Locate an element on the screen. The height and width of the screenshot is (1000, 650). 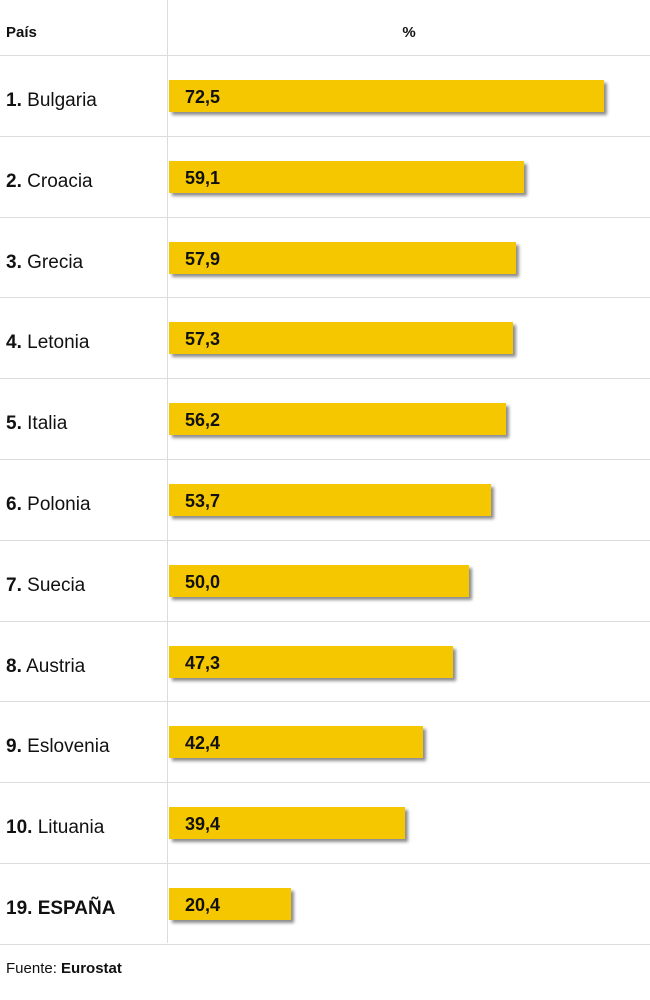
country-name: Suecia is located at coordinates (56, 585).